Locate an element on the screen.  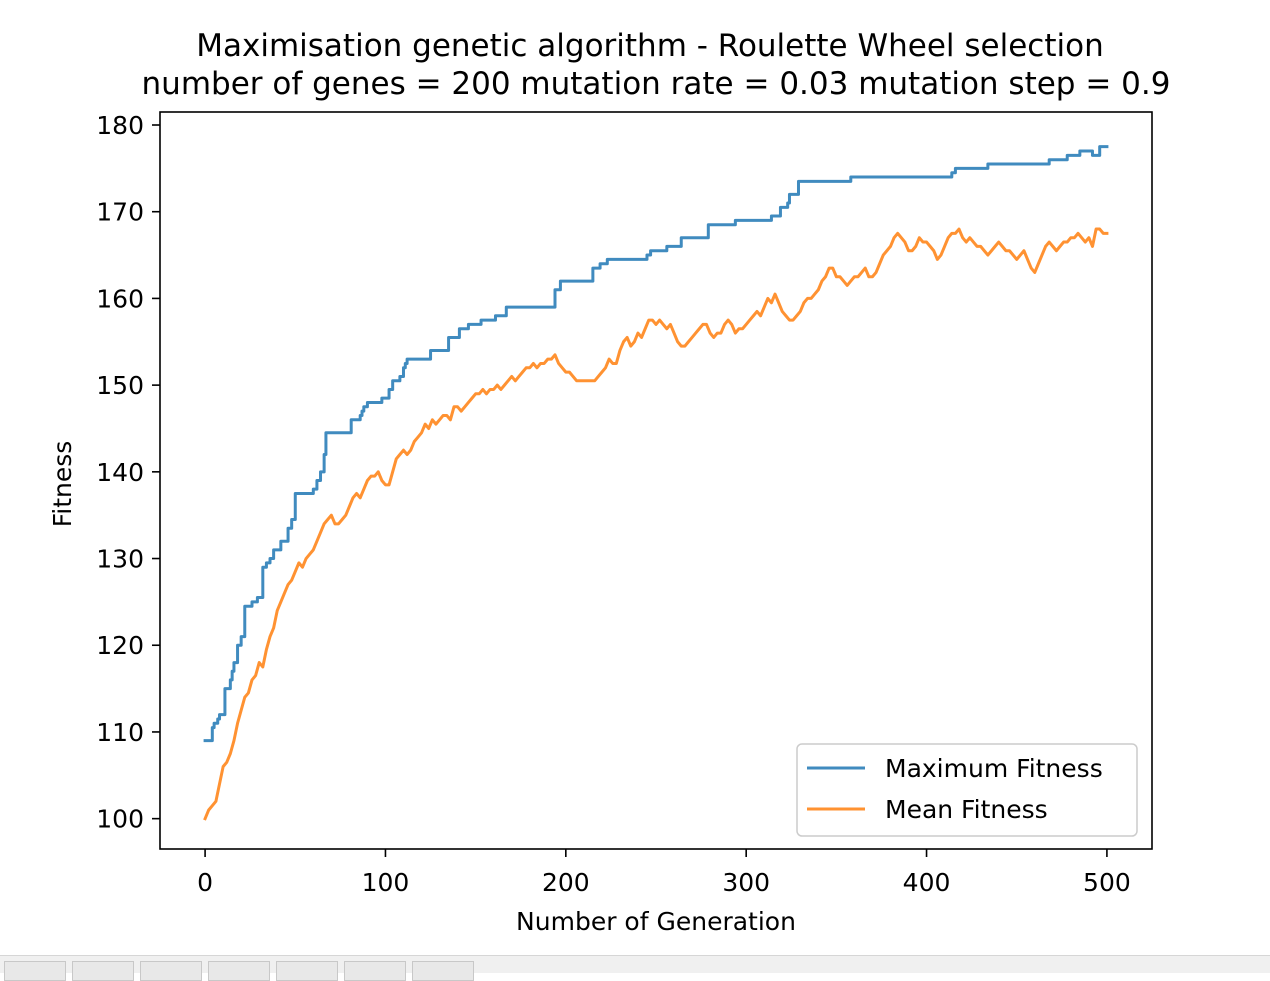
x-tick-label: 400 is located at coordinates (927, 882).